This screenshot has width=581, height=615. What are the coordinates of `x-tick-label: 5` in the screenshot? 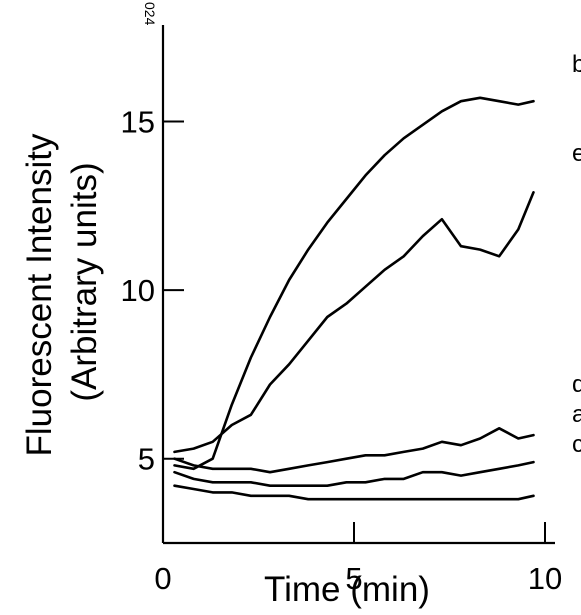 It's located at (353, 578).